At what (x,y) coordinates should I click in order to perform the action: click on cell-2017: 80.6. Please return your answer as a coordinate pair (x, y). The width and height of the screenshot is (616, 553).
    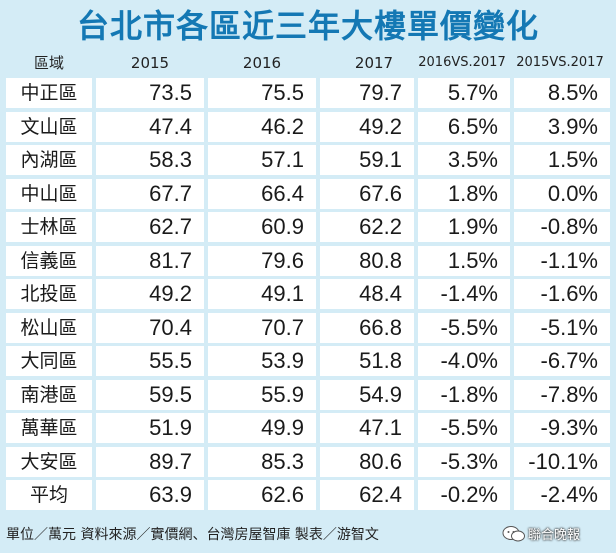
    Looking at the image, I should click on (367, 461).